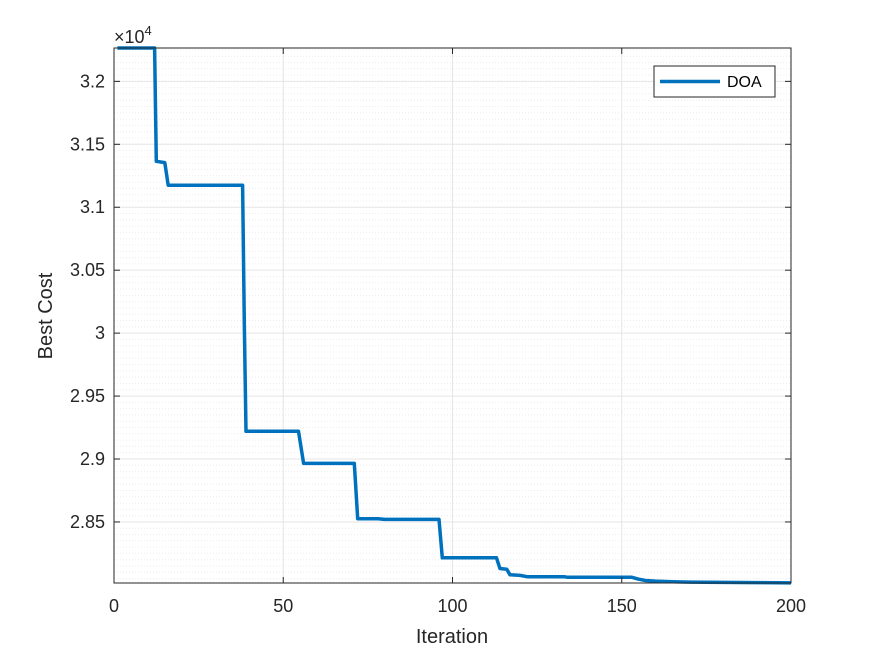  I want to click on y-scale-factor: ×10⁴, so click(133, 35).